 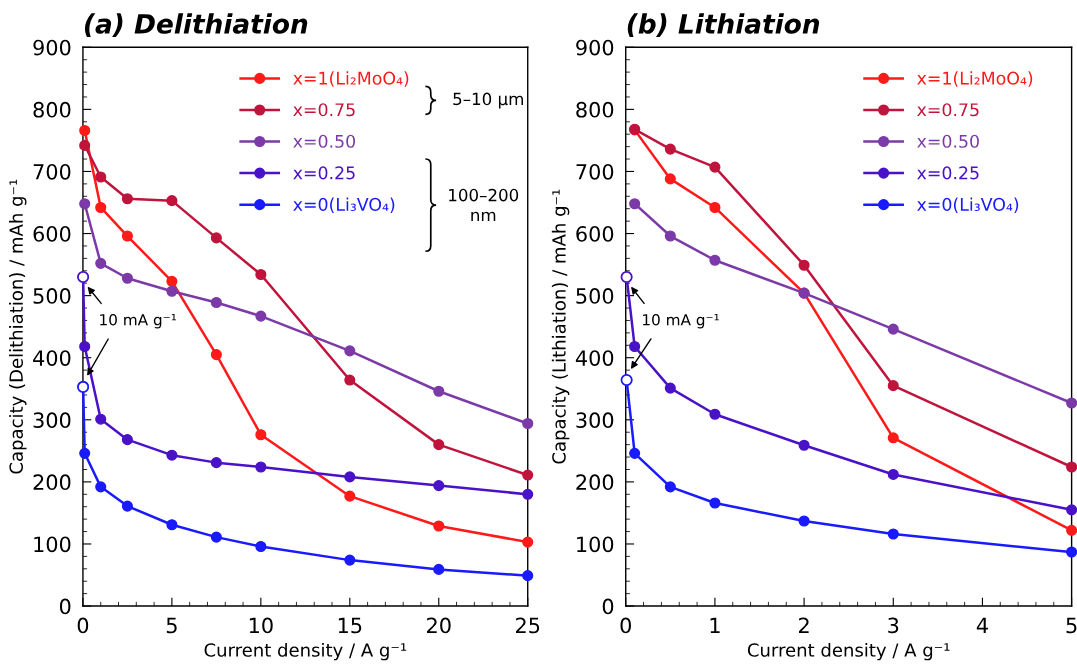 I want to click on x-axis-title: Current density / A g⁻¹, so click(x=305, y=651).